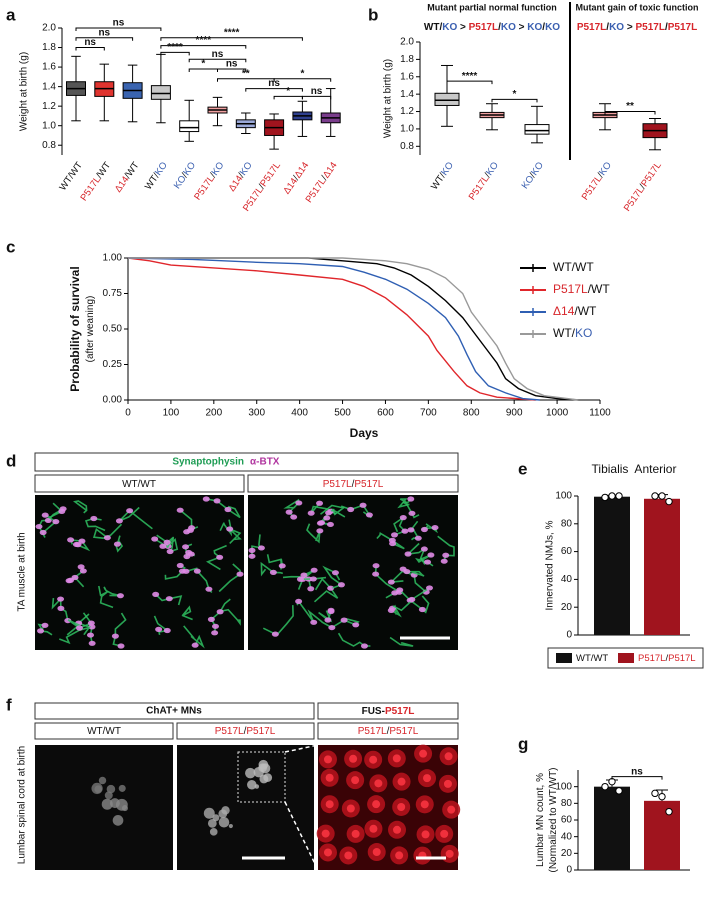  Describe the element at coordinates (540, 820) in the screenshot. I see `y-axis-label: Lumbar MN count, %` at that location.